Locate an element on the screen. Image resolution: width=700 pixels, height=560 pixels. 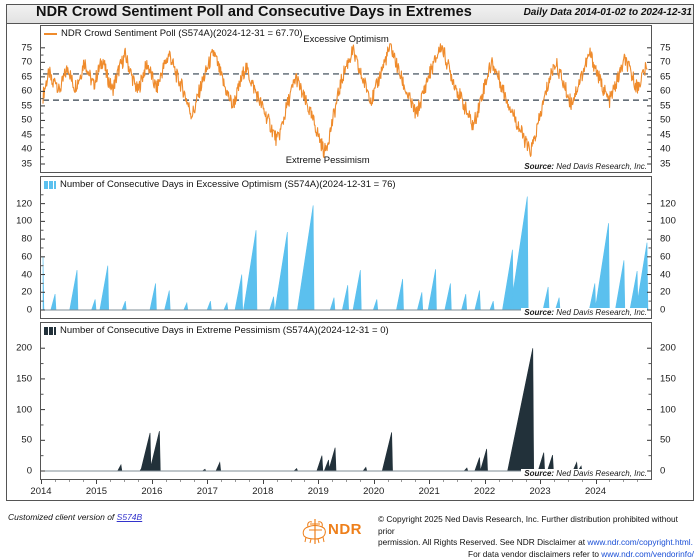
source-value: Ned Davis Research, Inc. is located at coordinates (601, 166).